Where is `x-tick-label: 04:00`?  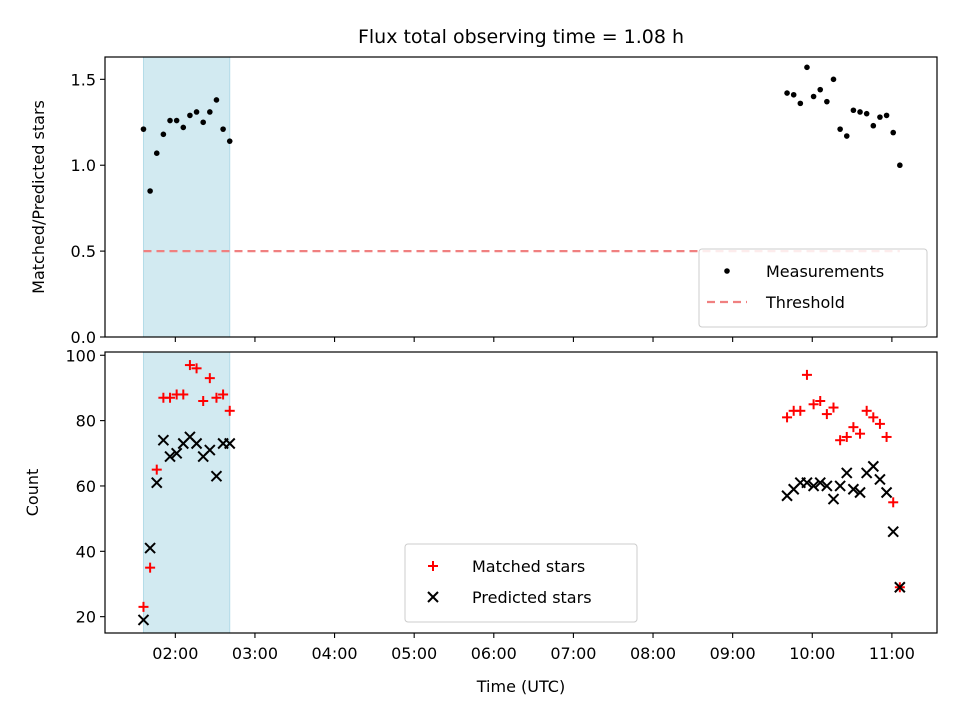
x-tick-label: 04:00 is located at coordinates (335, 653).